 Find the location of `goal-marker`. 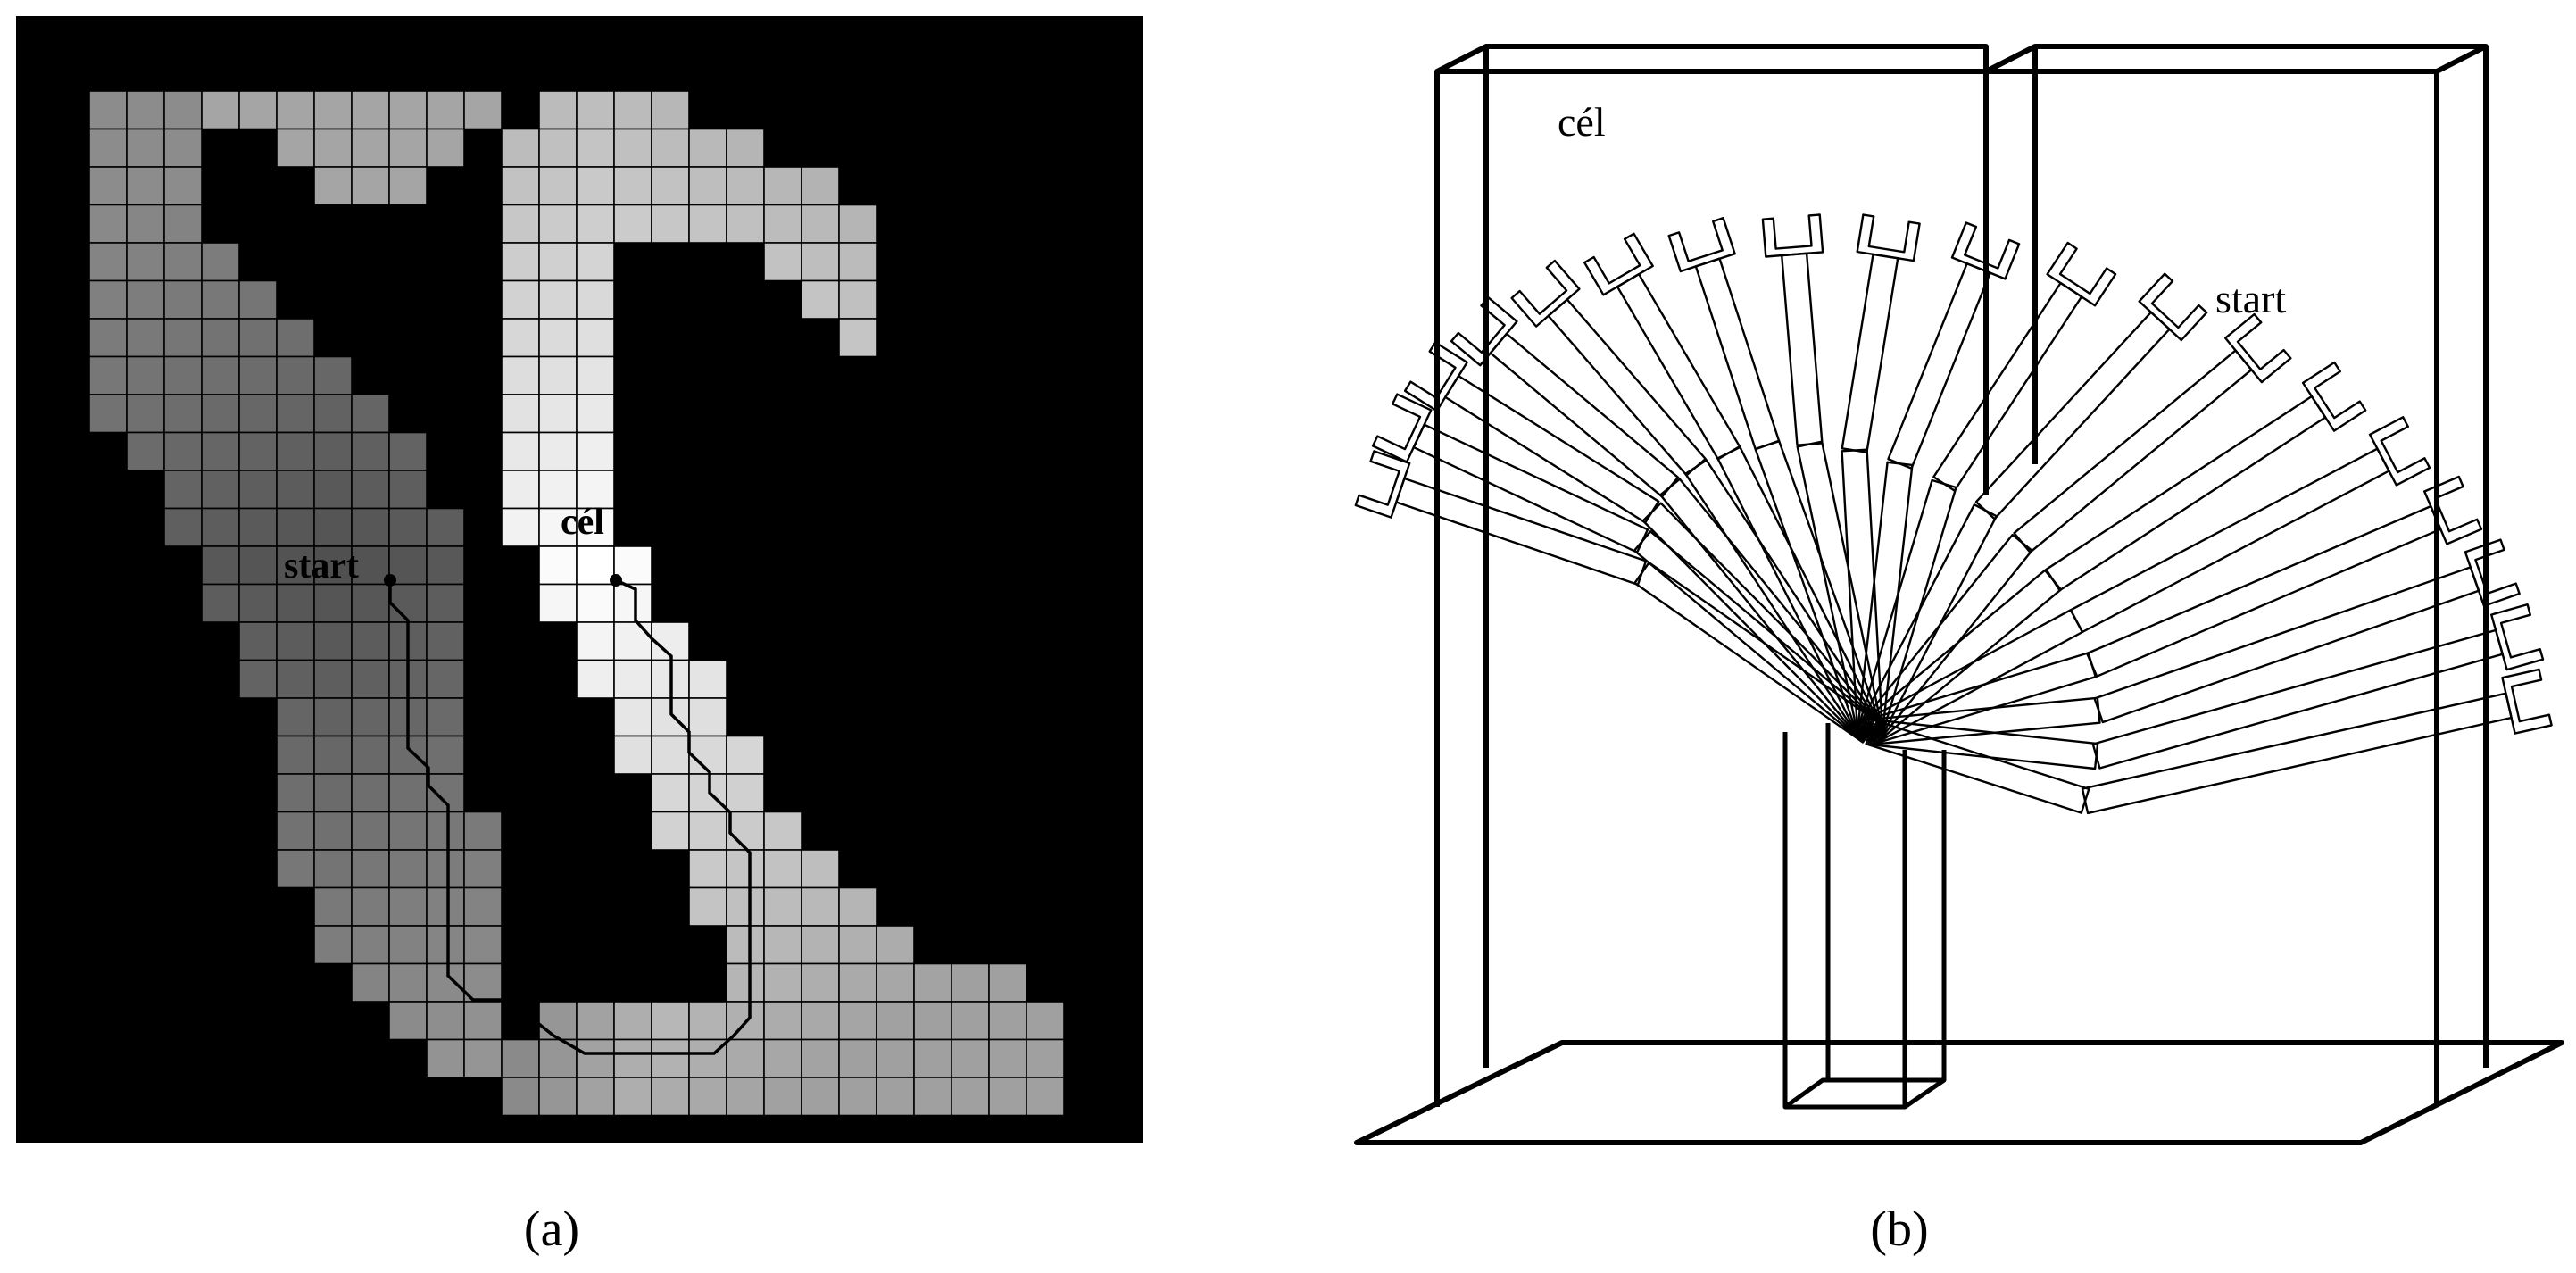

goal-marker is located at coordinates (616, 580).